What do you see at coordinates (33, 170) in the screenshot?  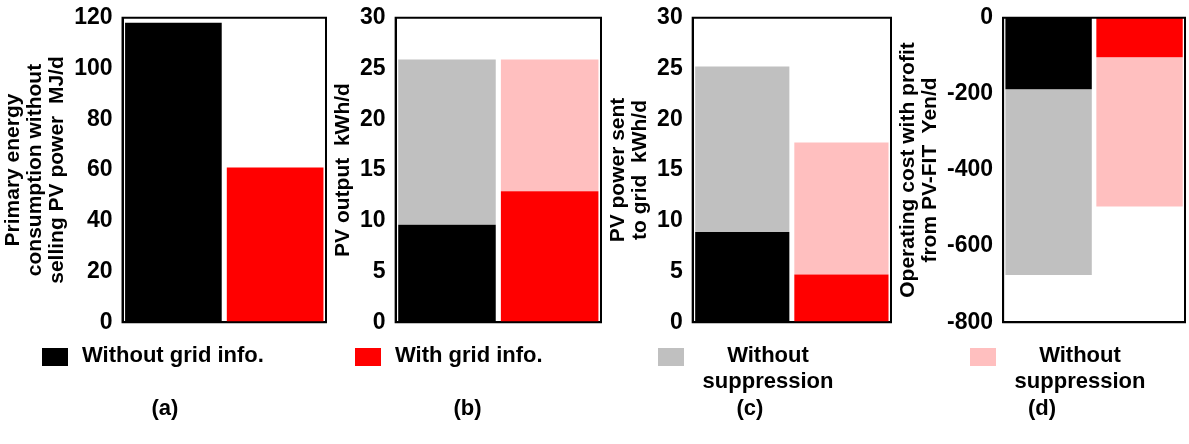 I see `y-axis-title: Primary energy consumption without selling PV power MJ/d` at bounding box center [33, 170].